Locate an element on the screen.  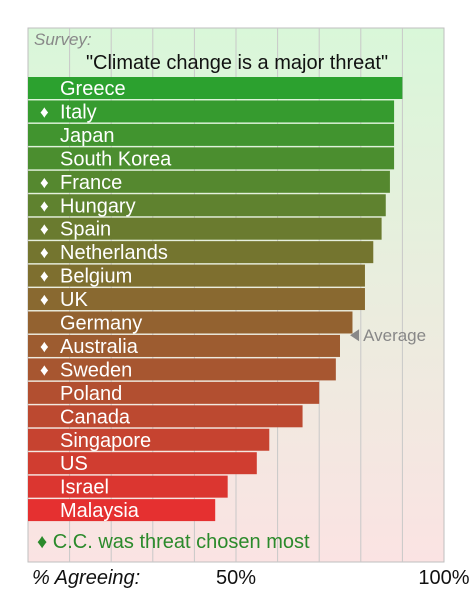
bar-label: Australia is located at coordinates (99, 347).